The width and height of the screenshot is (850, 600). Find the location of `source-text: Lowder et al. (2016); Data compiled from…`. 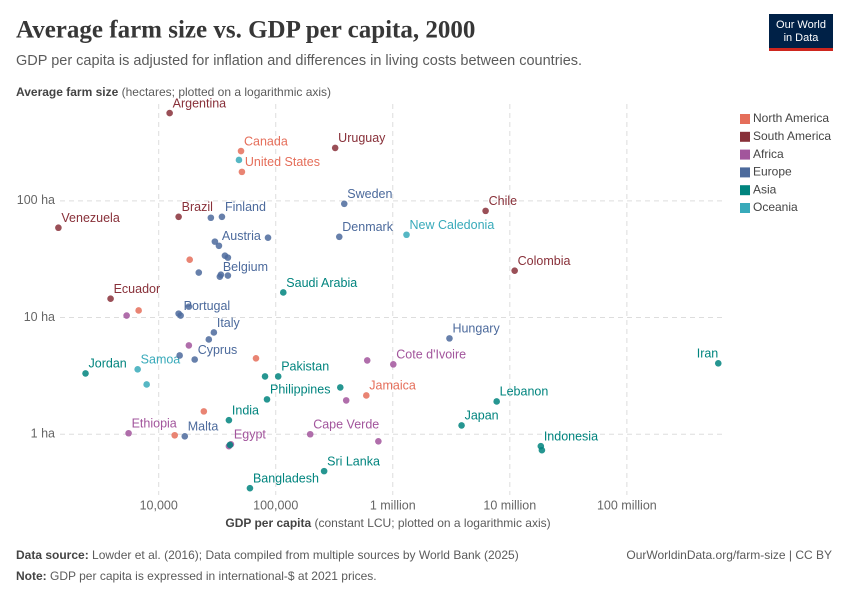

source-text: Lowder et al. (2016); Data compiled from… is located at coordinates (305, 555).